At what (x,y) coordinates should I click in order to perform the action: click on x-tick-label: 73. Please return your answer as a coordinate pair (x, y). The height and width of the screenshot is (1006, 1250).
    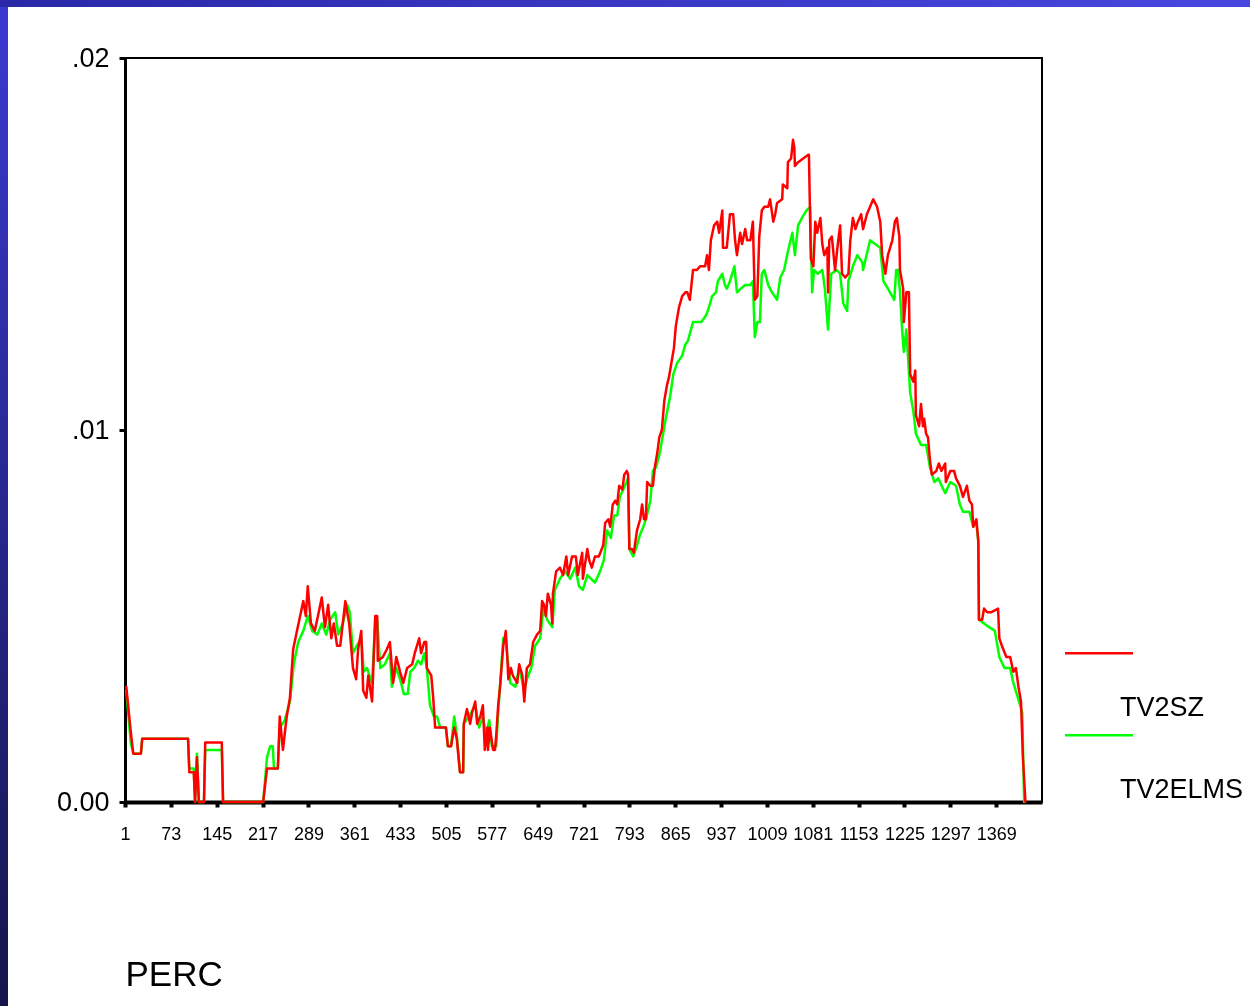
    Looking at the image, I should click on (171, 833).